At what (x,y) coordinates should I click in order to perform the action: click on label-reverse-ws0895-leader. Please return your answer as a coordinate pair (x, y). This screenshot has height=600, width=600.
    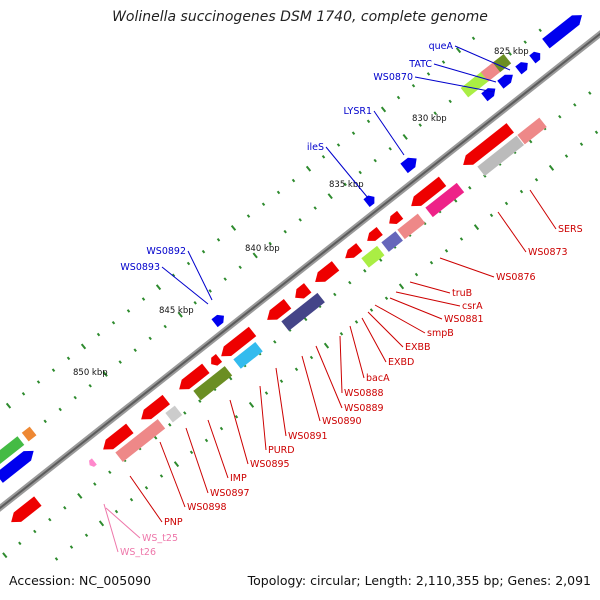
    Looking at the image, I should click on (239, 432).